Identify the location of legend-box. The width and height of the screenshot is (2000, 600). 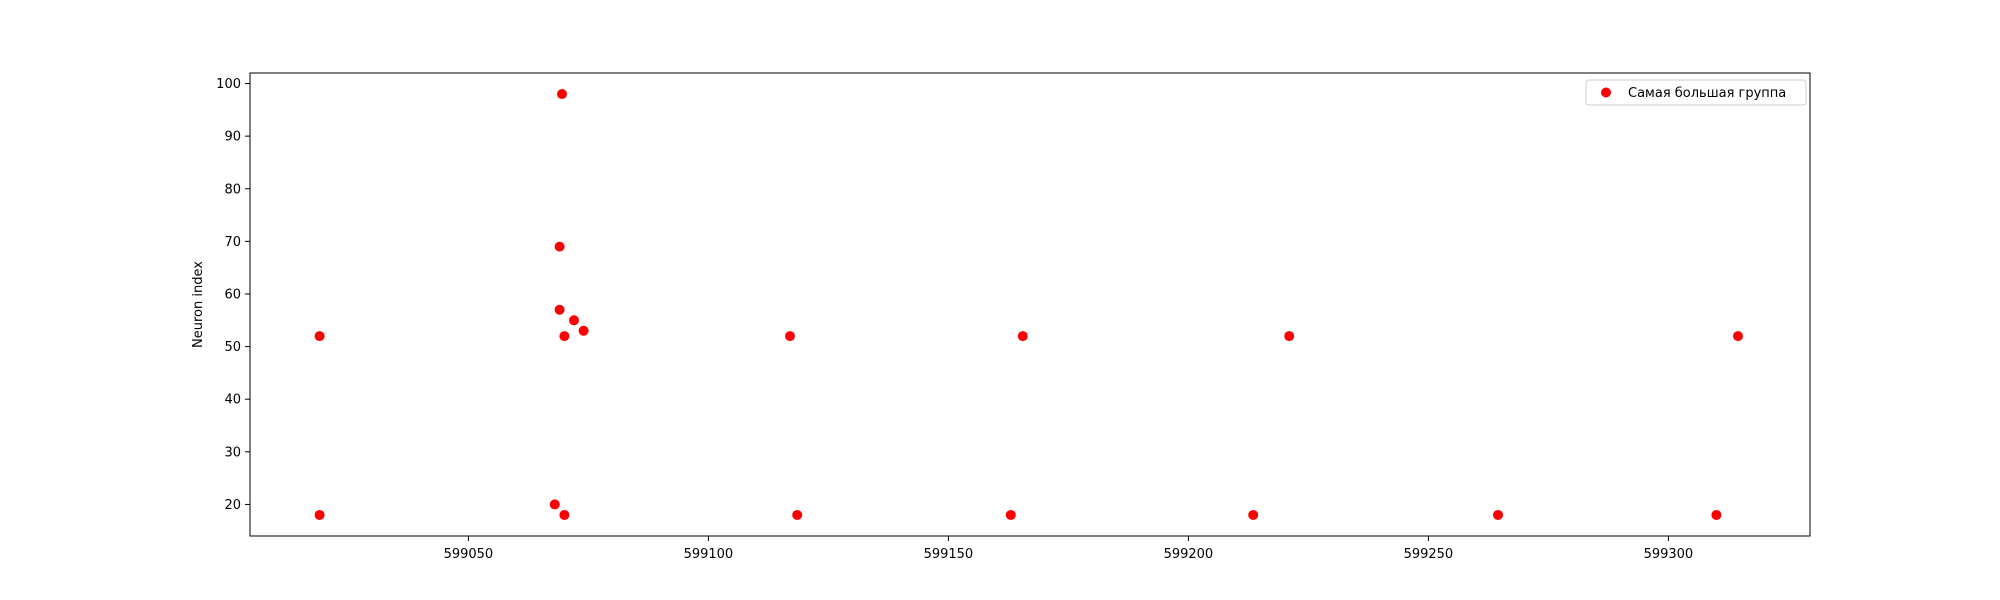
(1696, 92).